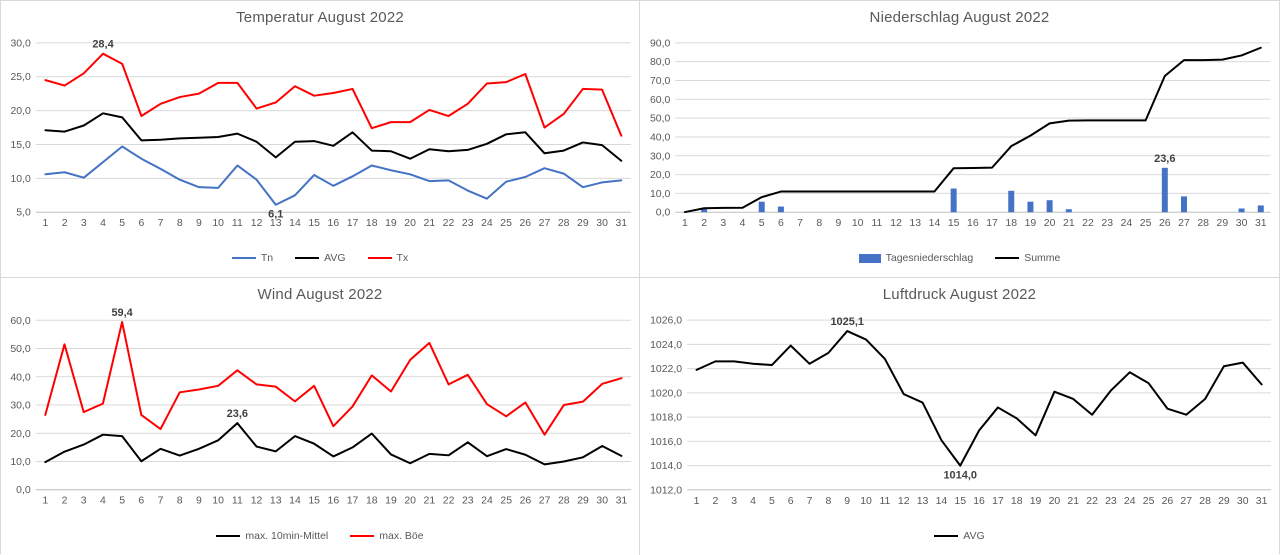  I want to click on x-axis-label: 21, so click(430, 223).